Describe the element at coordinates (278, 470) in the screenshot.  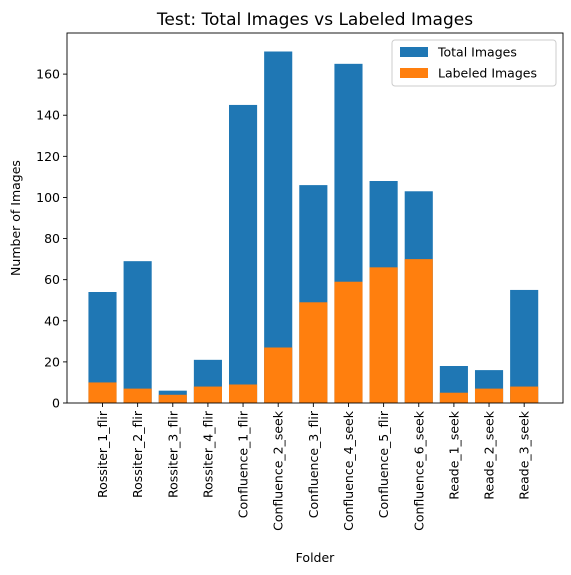
I see `x-tick-label: Confluence_2_seek` at that location.